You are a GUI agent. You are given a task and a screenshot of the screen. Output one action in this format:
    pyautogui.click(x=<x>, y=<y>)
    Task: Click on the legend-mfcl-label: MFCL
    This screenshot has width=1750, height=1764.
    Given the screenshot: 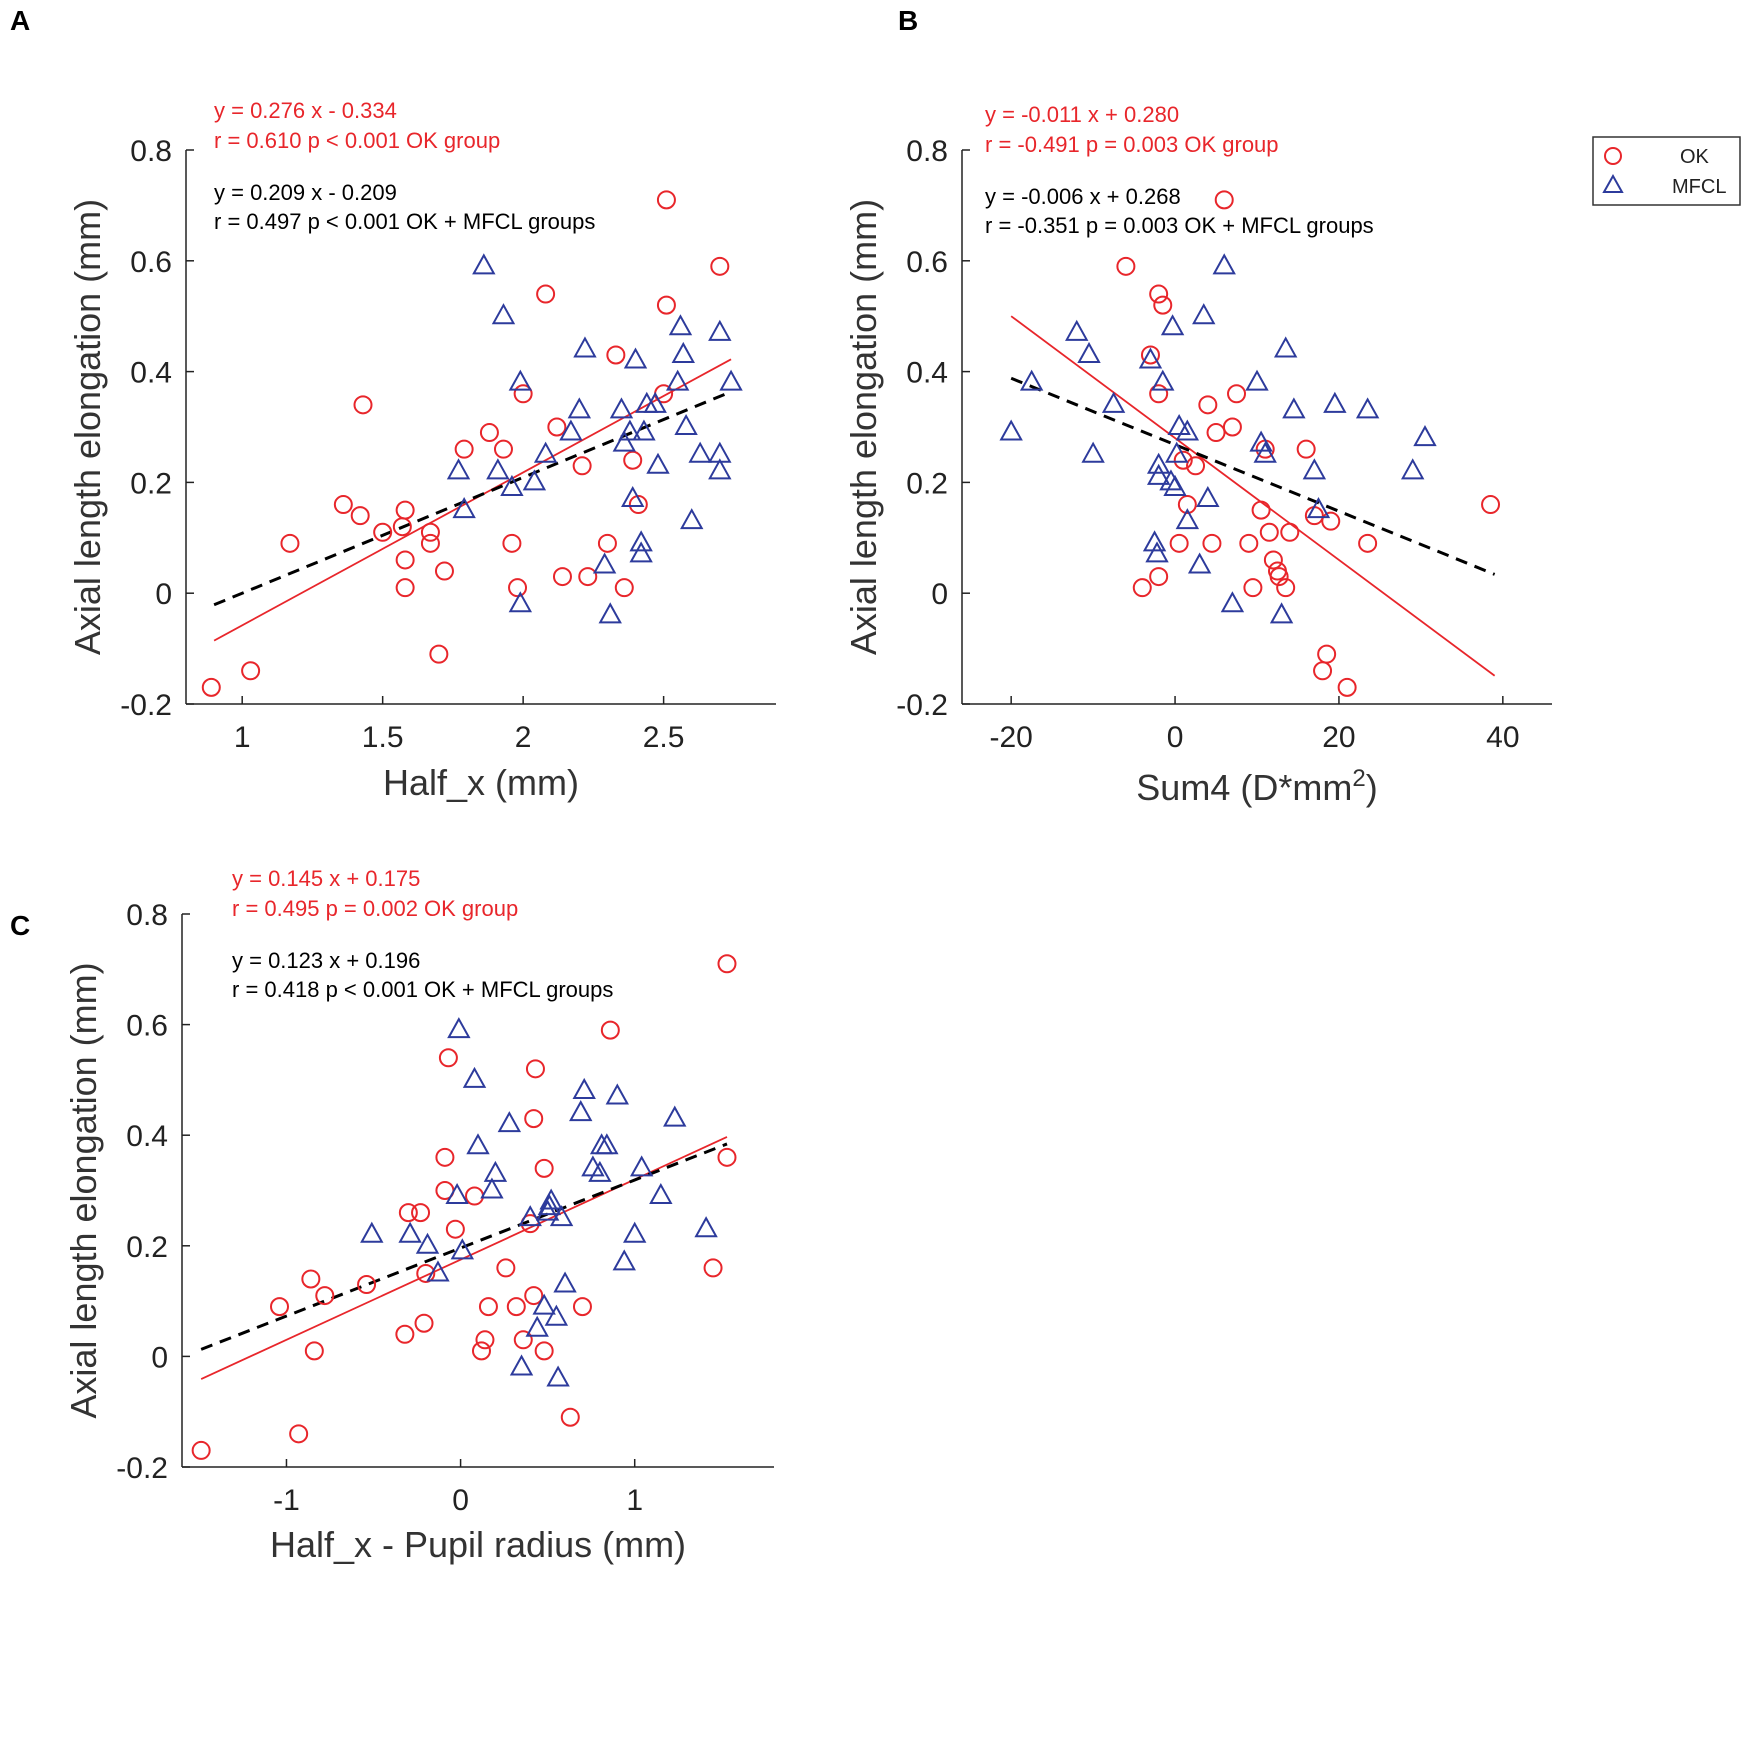 What is the action you would take?
    pyautogui.click(x=1699, y=187)
    